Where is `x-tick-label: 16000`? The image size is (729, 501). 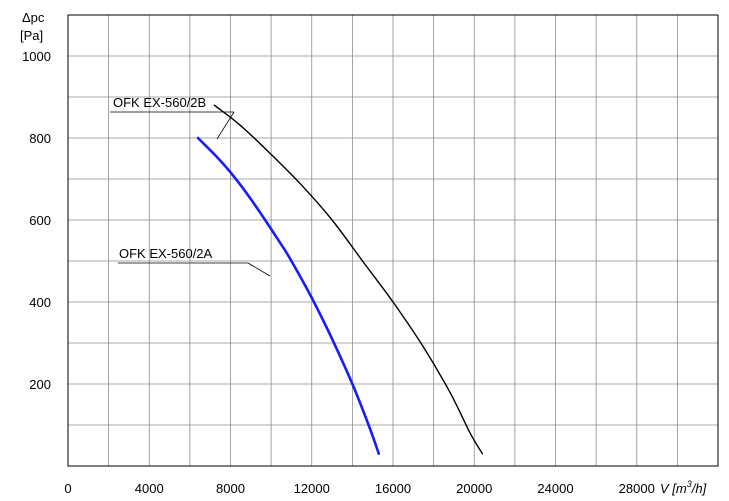 x-tick-label: 16000 is located at coordinates (393, 488).